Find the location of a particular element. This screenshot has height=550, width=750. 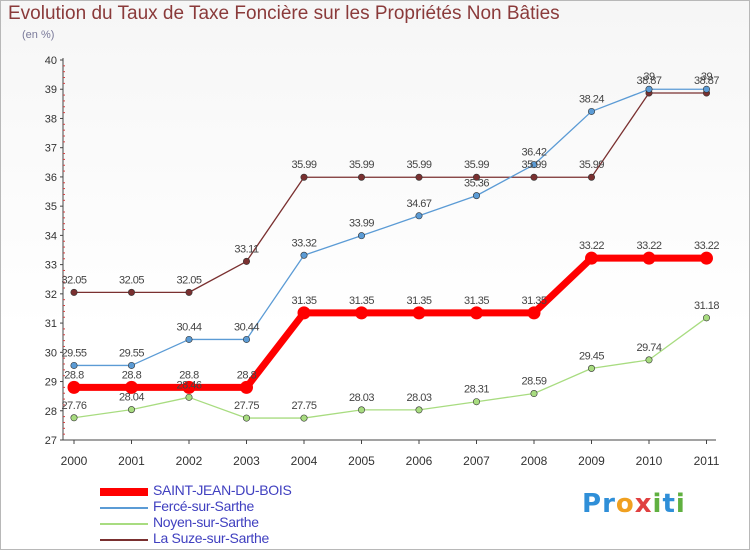

data-label: 36.42 is located at coordinates (533, 153).